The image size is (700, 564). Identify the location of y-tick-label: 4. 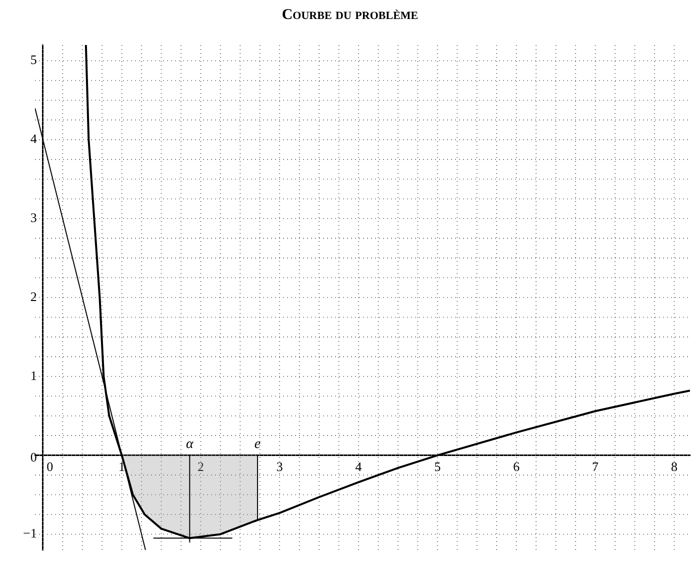
(34, 138).